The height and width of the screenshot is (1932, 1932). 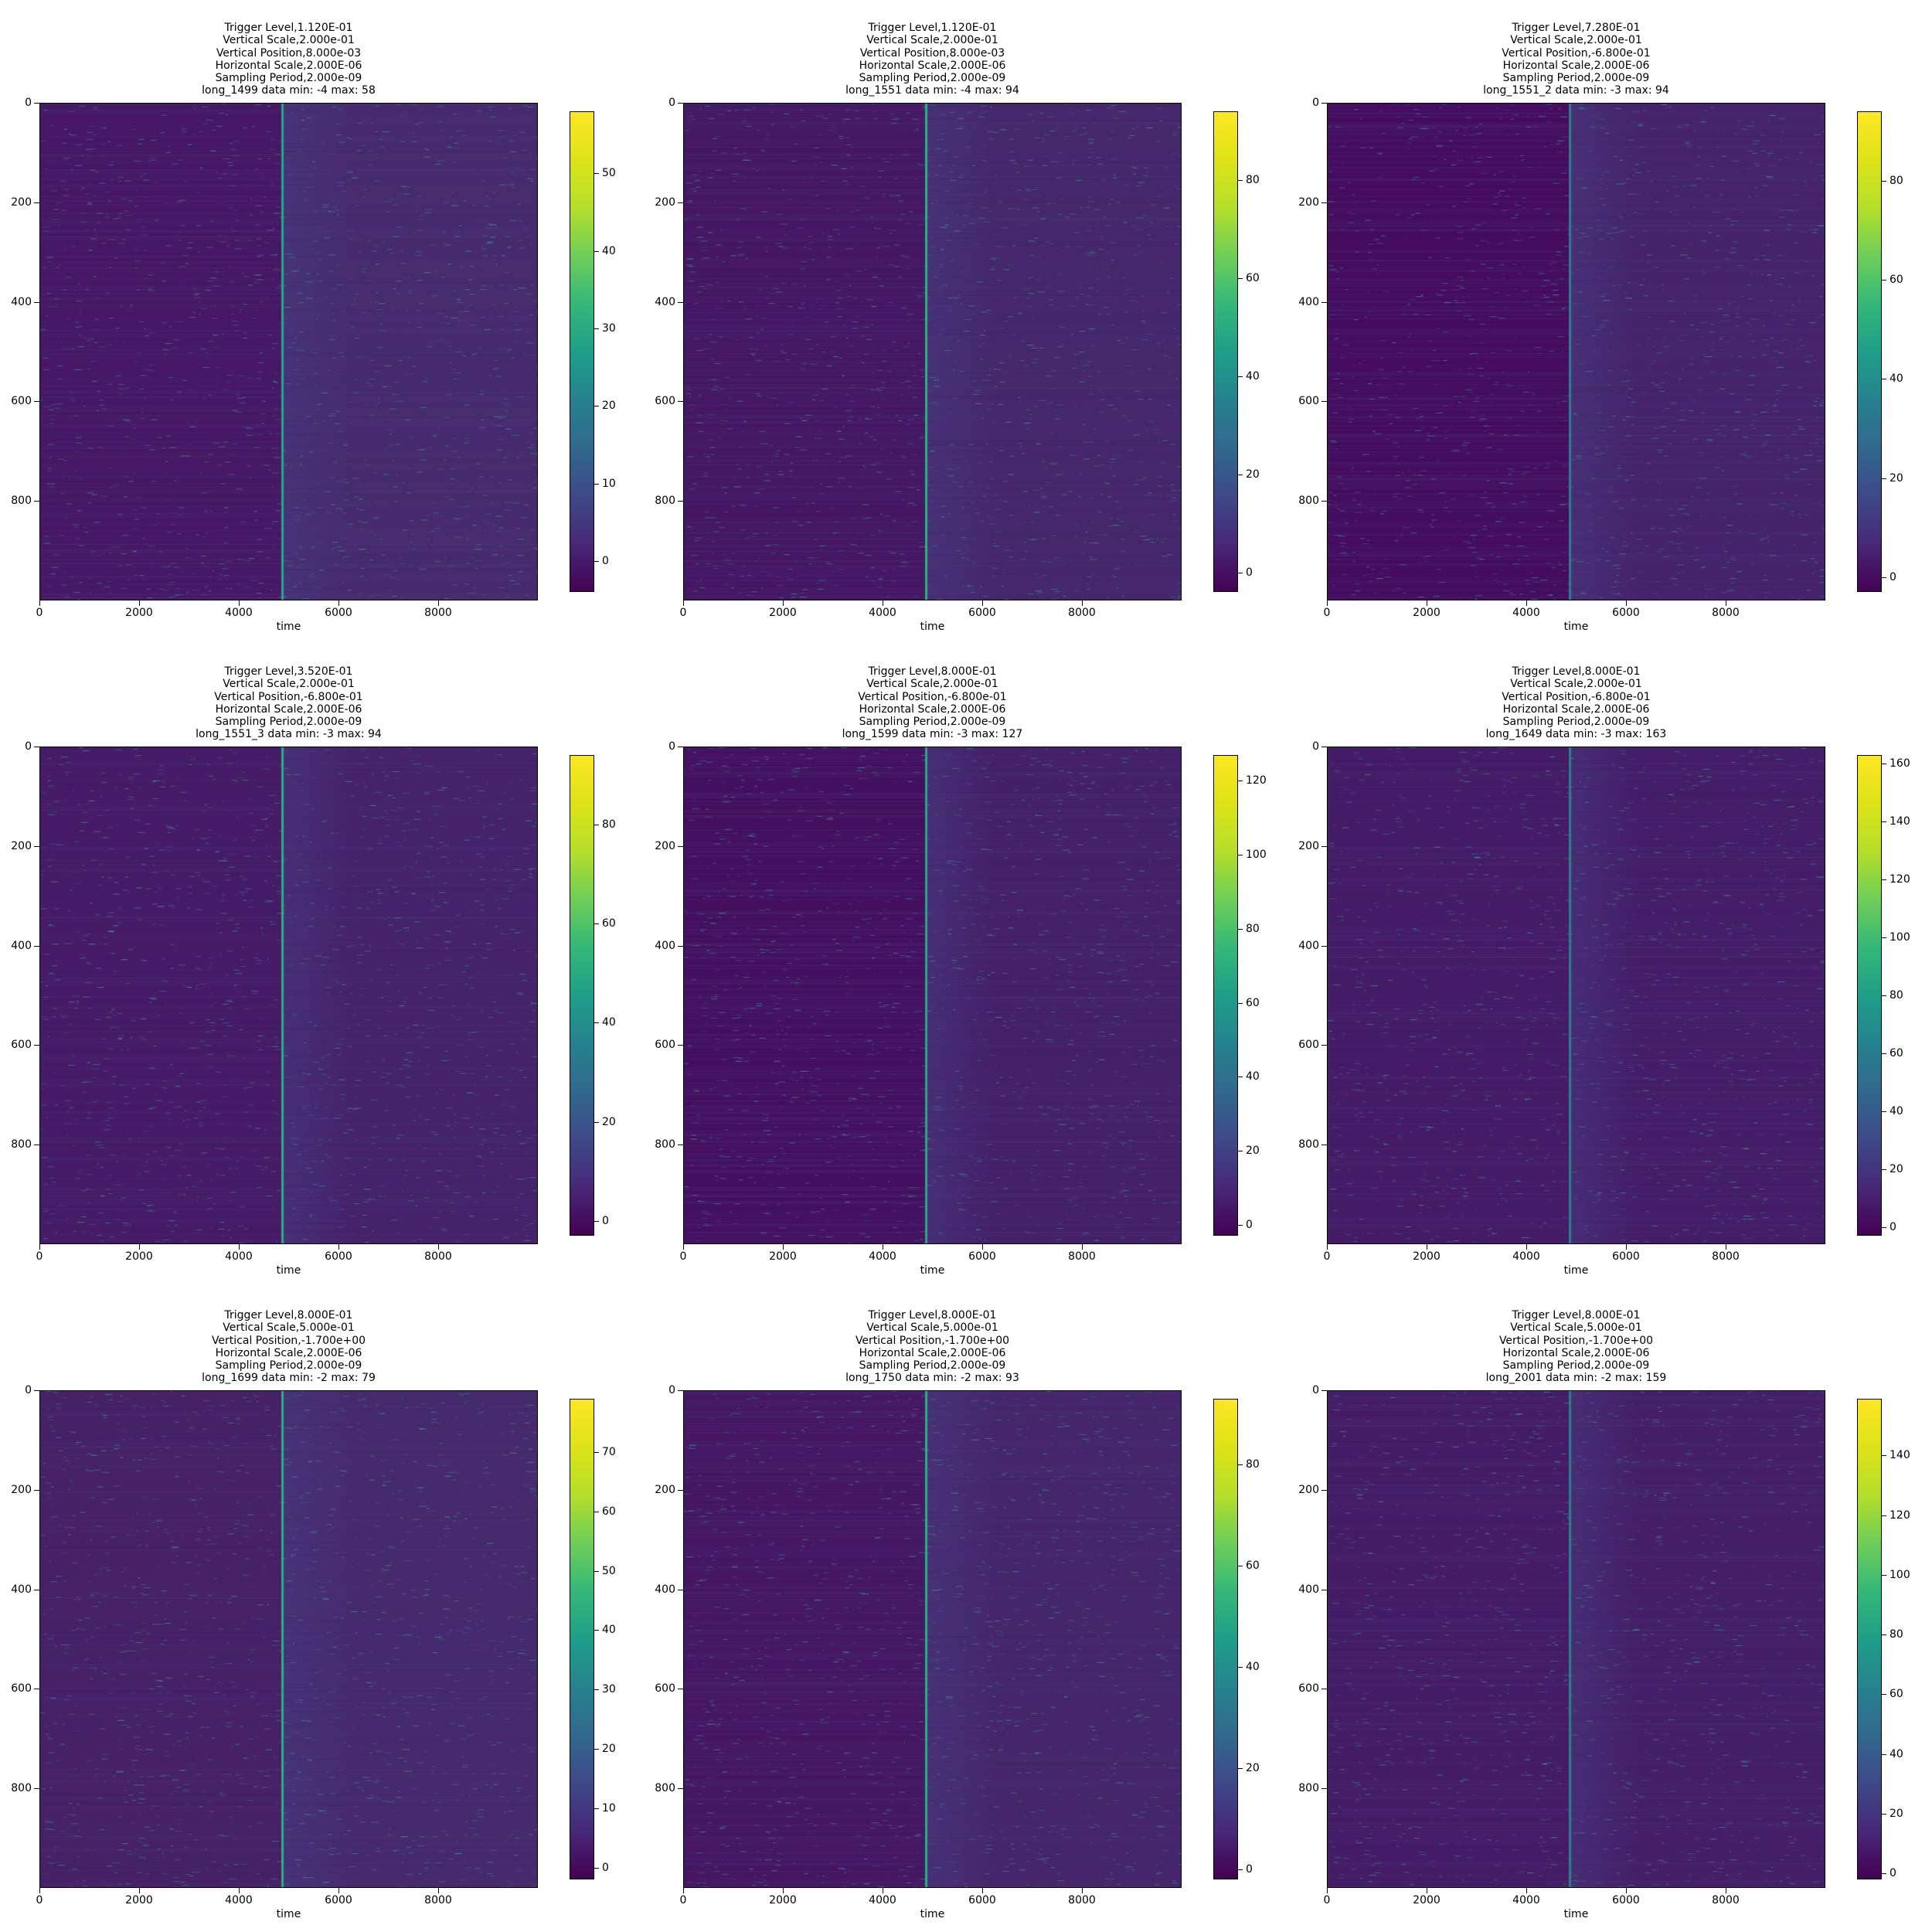 I want to click on chart-title-line: Vertical Scale,5.000e-01, so click(x=1576, y=1328).